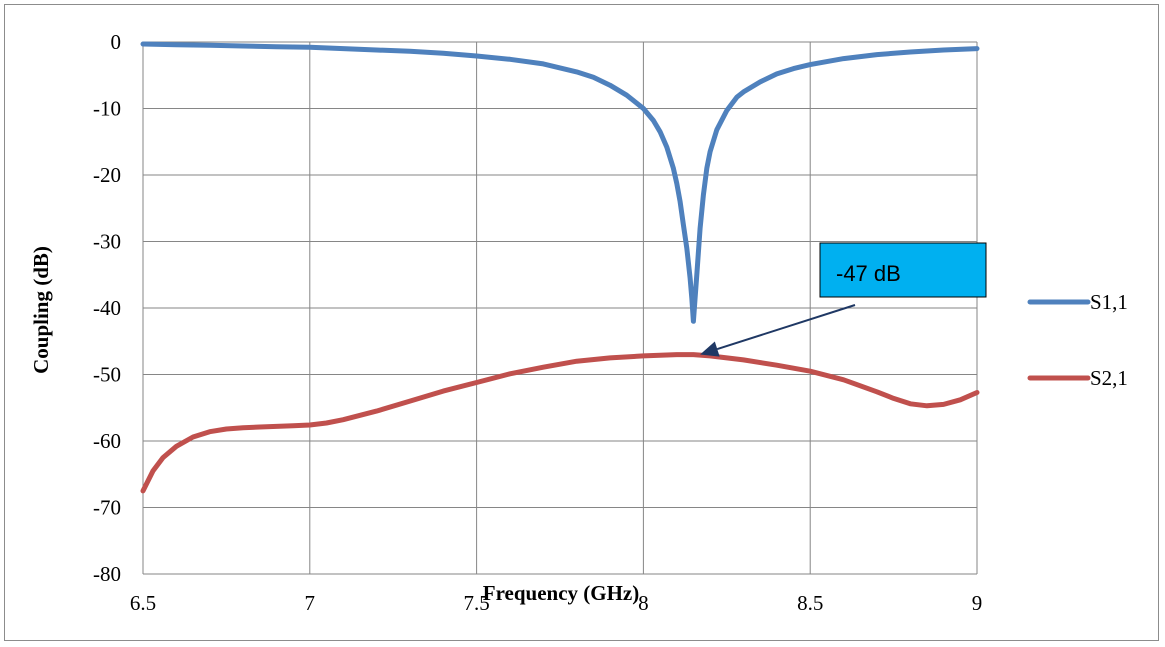  Describe the element at coordinates (107, 441) in the screenshot. I see `y-tick-label: -60` at that location.